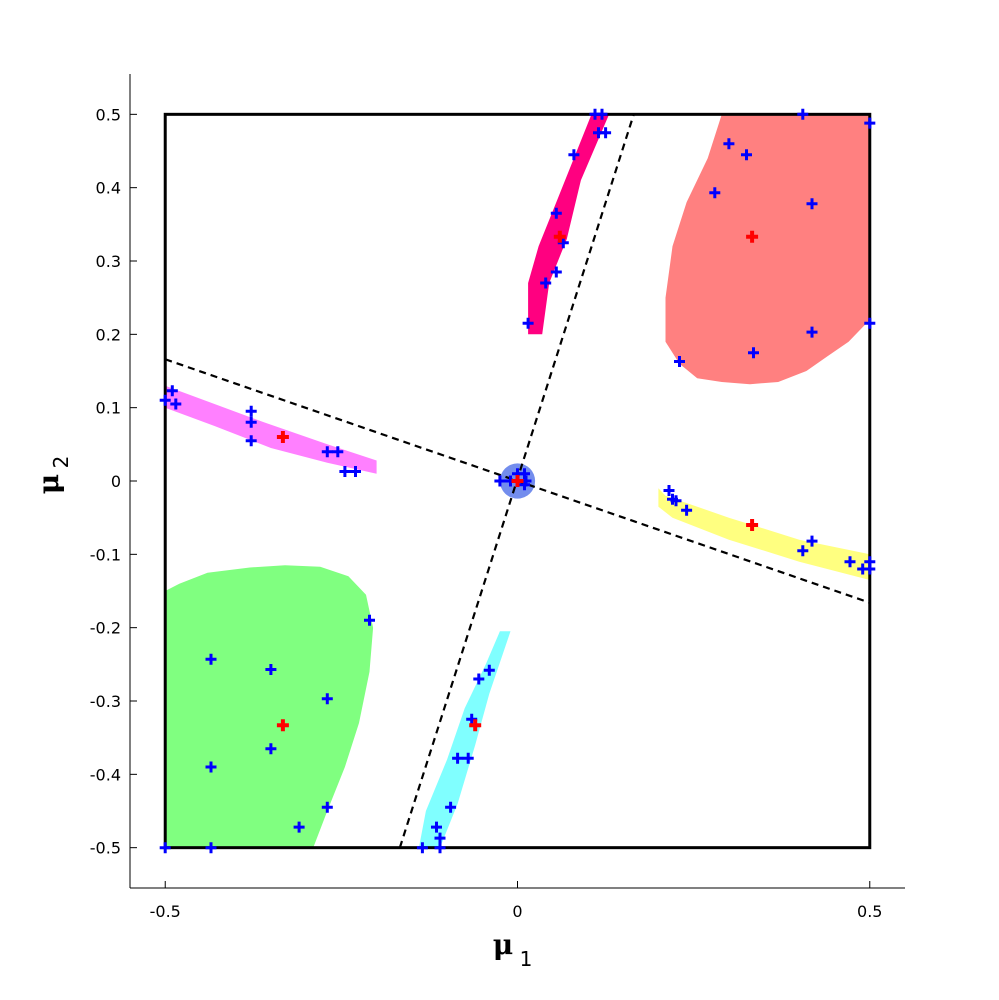 The image size is (999, 1000). What do you see at coordinates (869, 911) in the screenshot?
I see `x-tick-label: 0.5` at bounding box center [869, 911].